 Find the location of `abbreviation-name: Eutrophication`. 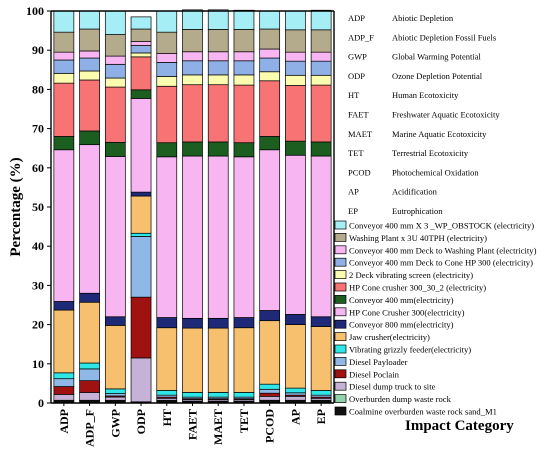

abbreviation-name: Eutrophication is located at coordinates (417, 211).